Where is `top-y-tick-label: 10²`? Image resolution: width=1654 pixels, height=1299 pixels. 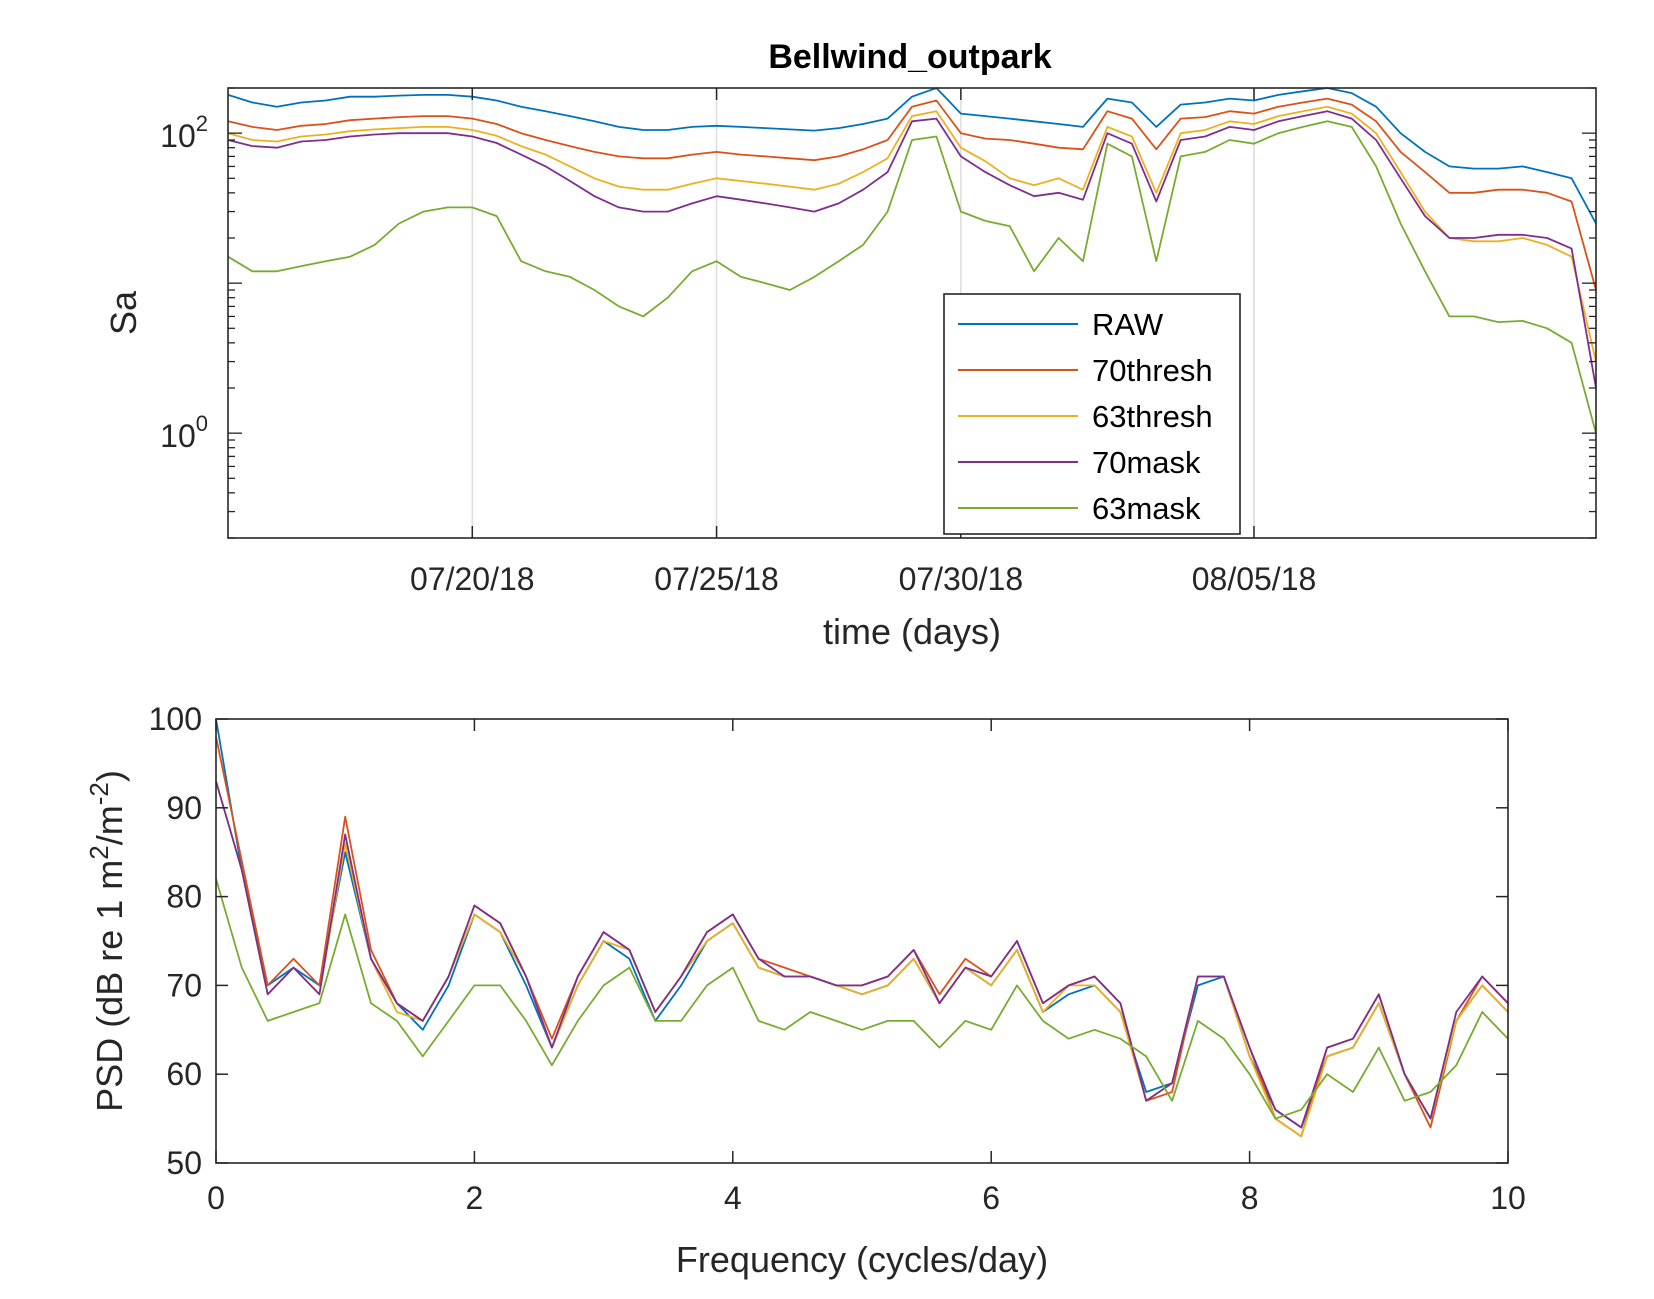
top-y-tick-label: 10² is located at coordinates (184, 132).